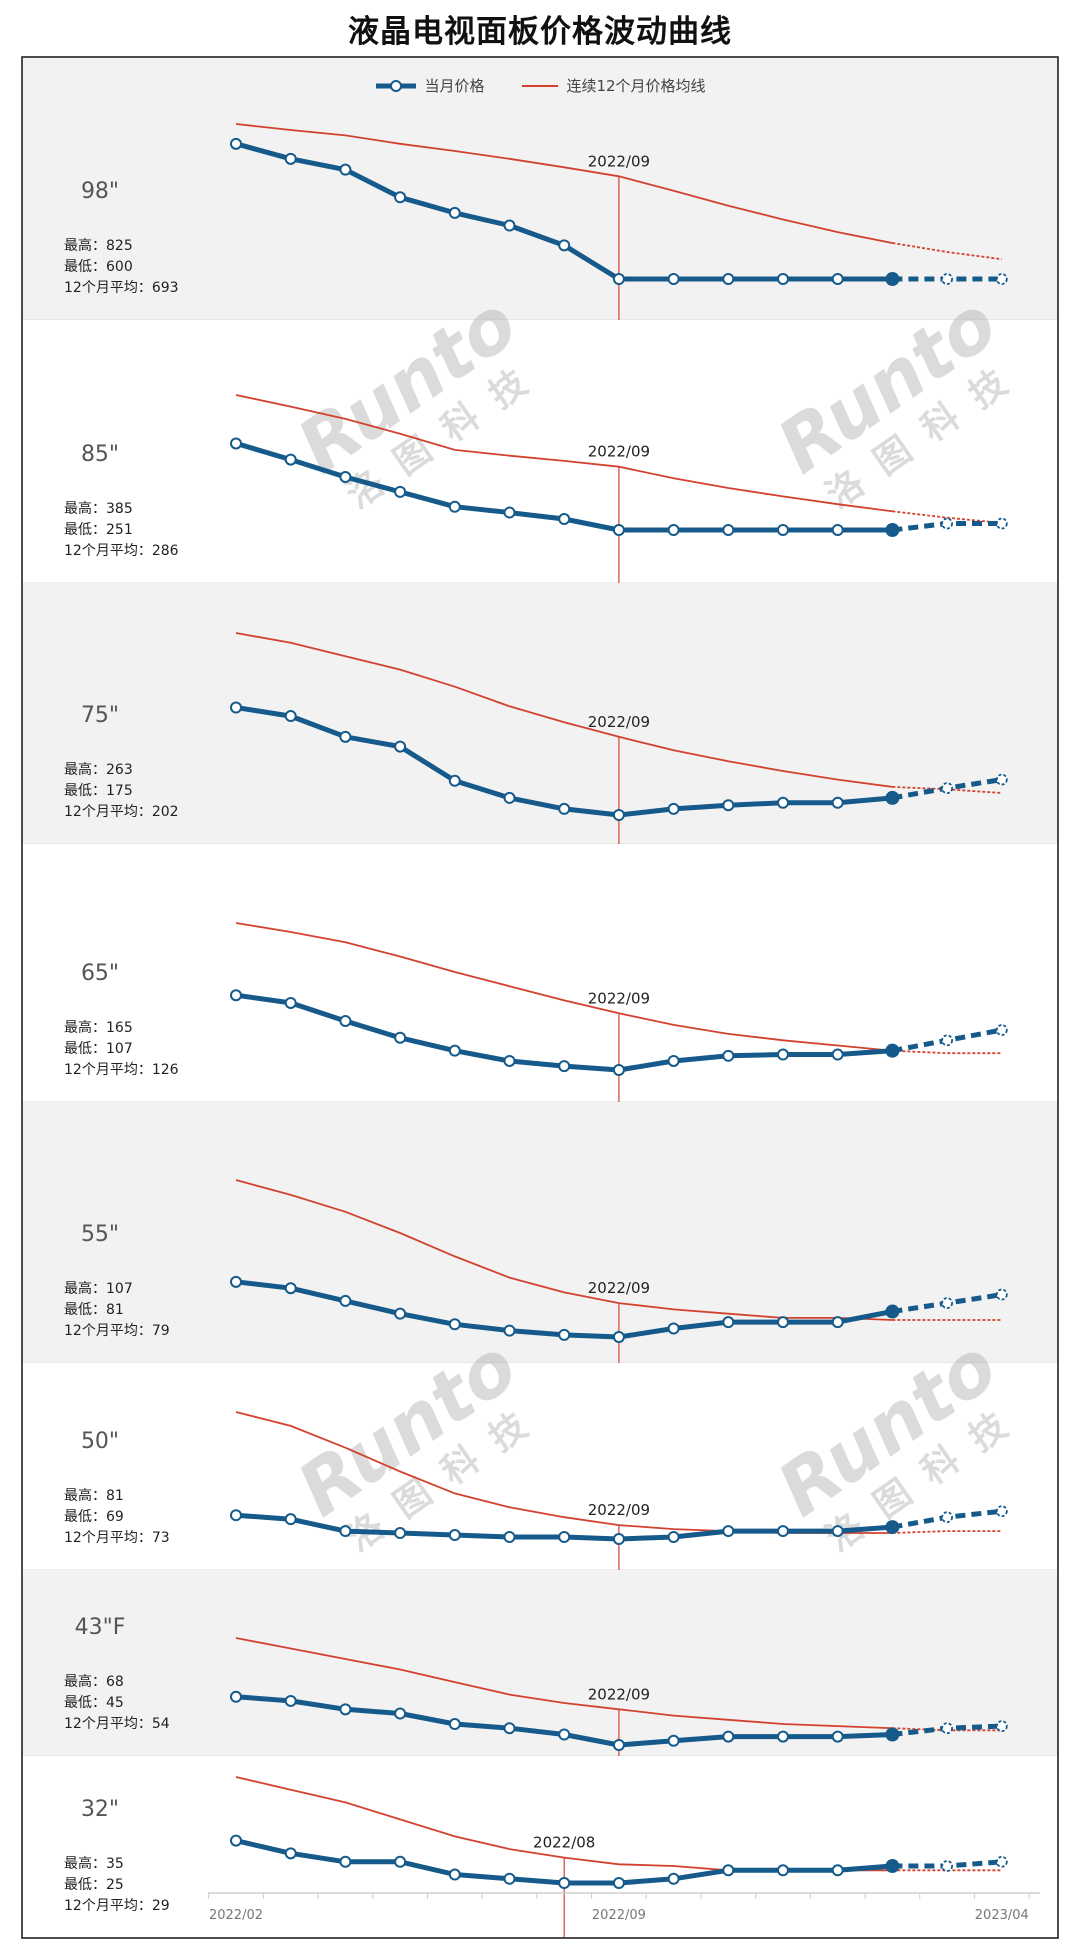 This screenshot has width=1080, height=1942. What do you see at coordinates (540, 85) in the screenshot?
I see `legend: 当月价格 连续12个月价格均线` at bounding box center [540, 85].